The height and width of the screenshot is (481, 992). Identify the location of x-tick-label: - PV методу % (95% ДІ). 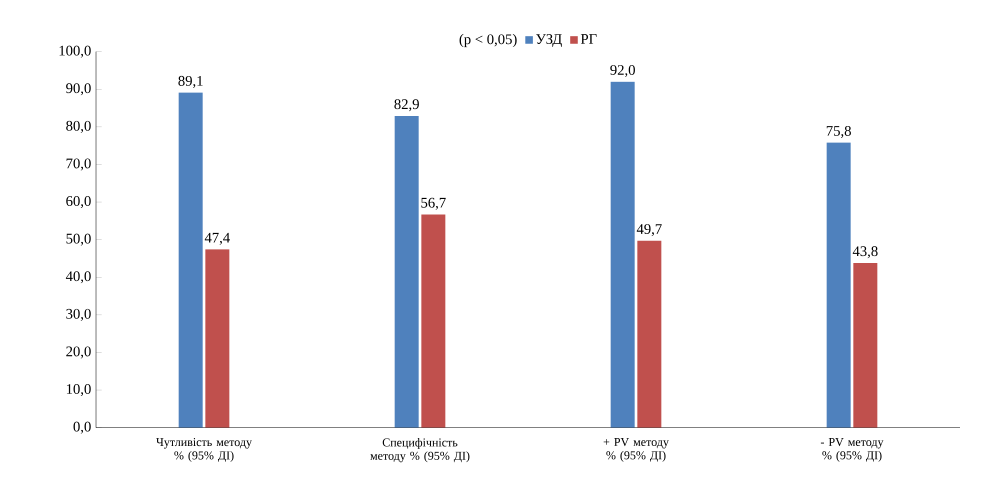
(852, 450).